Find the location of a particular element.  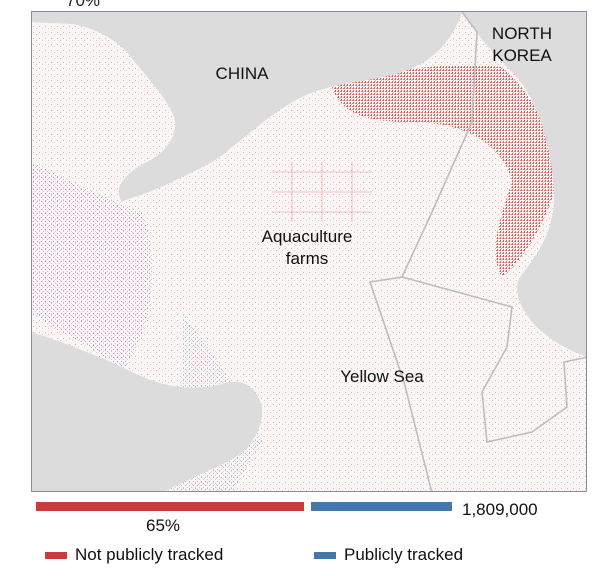

label-north-korea: NORTH KOREA is located at coordinates (522, 44).